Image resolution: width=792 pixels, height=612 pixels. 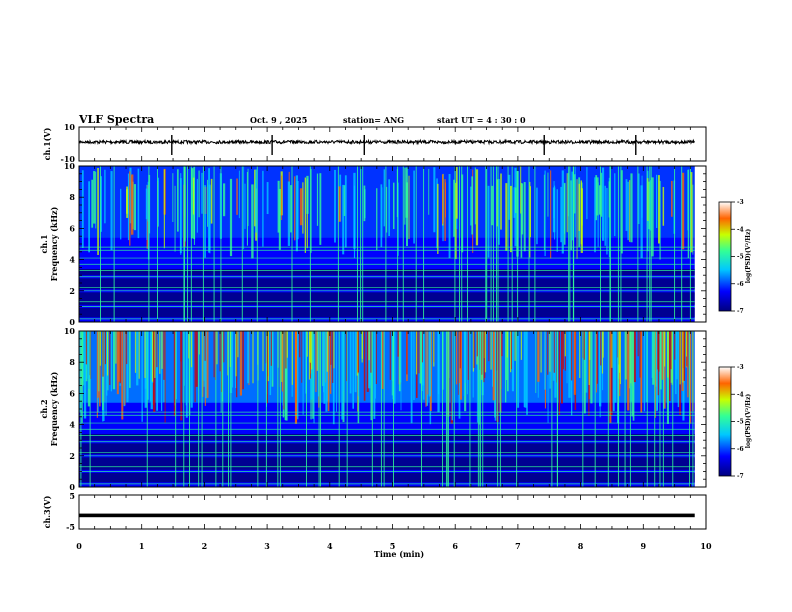 I want to click on ch3-ytick-top: 5, so click(x=72, y=496).